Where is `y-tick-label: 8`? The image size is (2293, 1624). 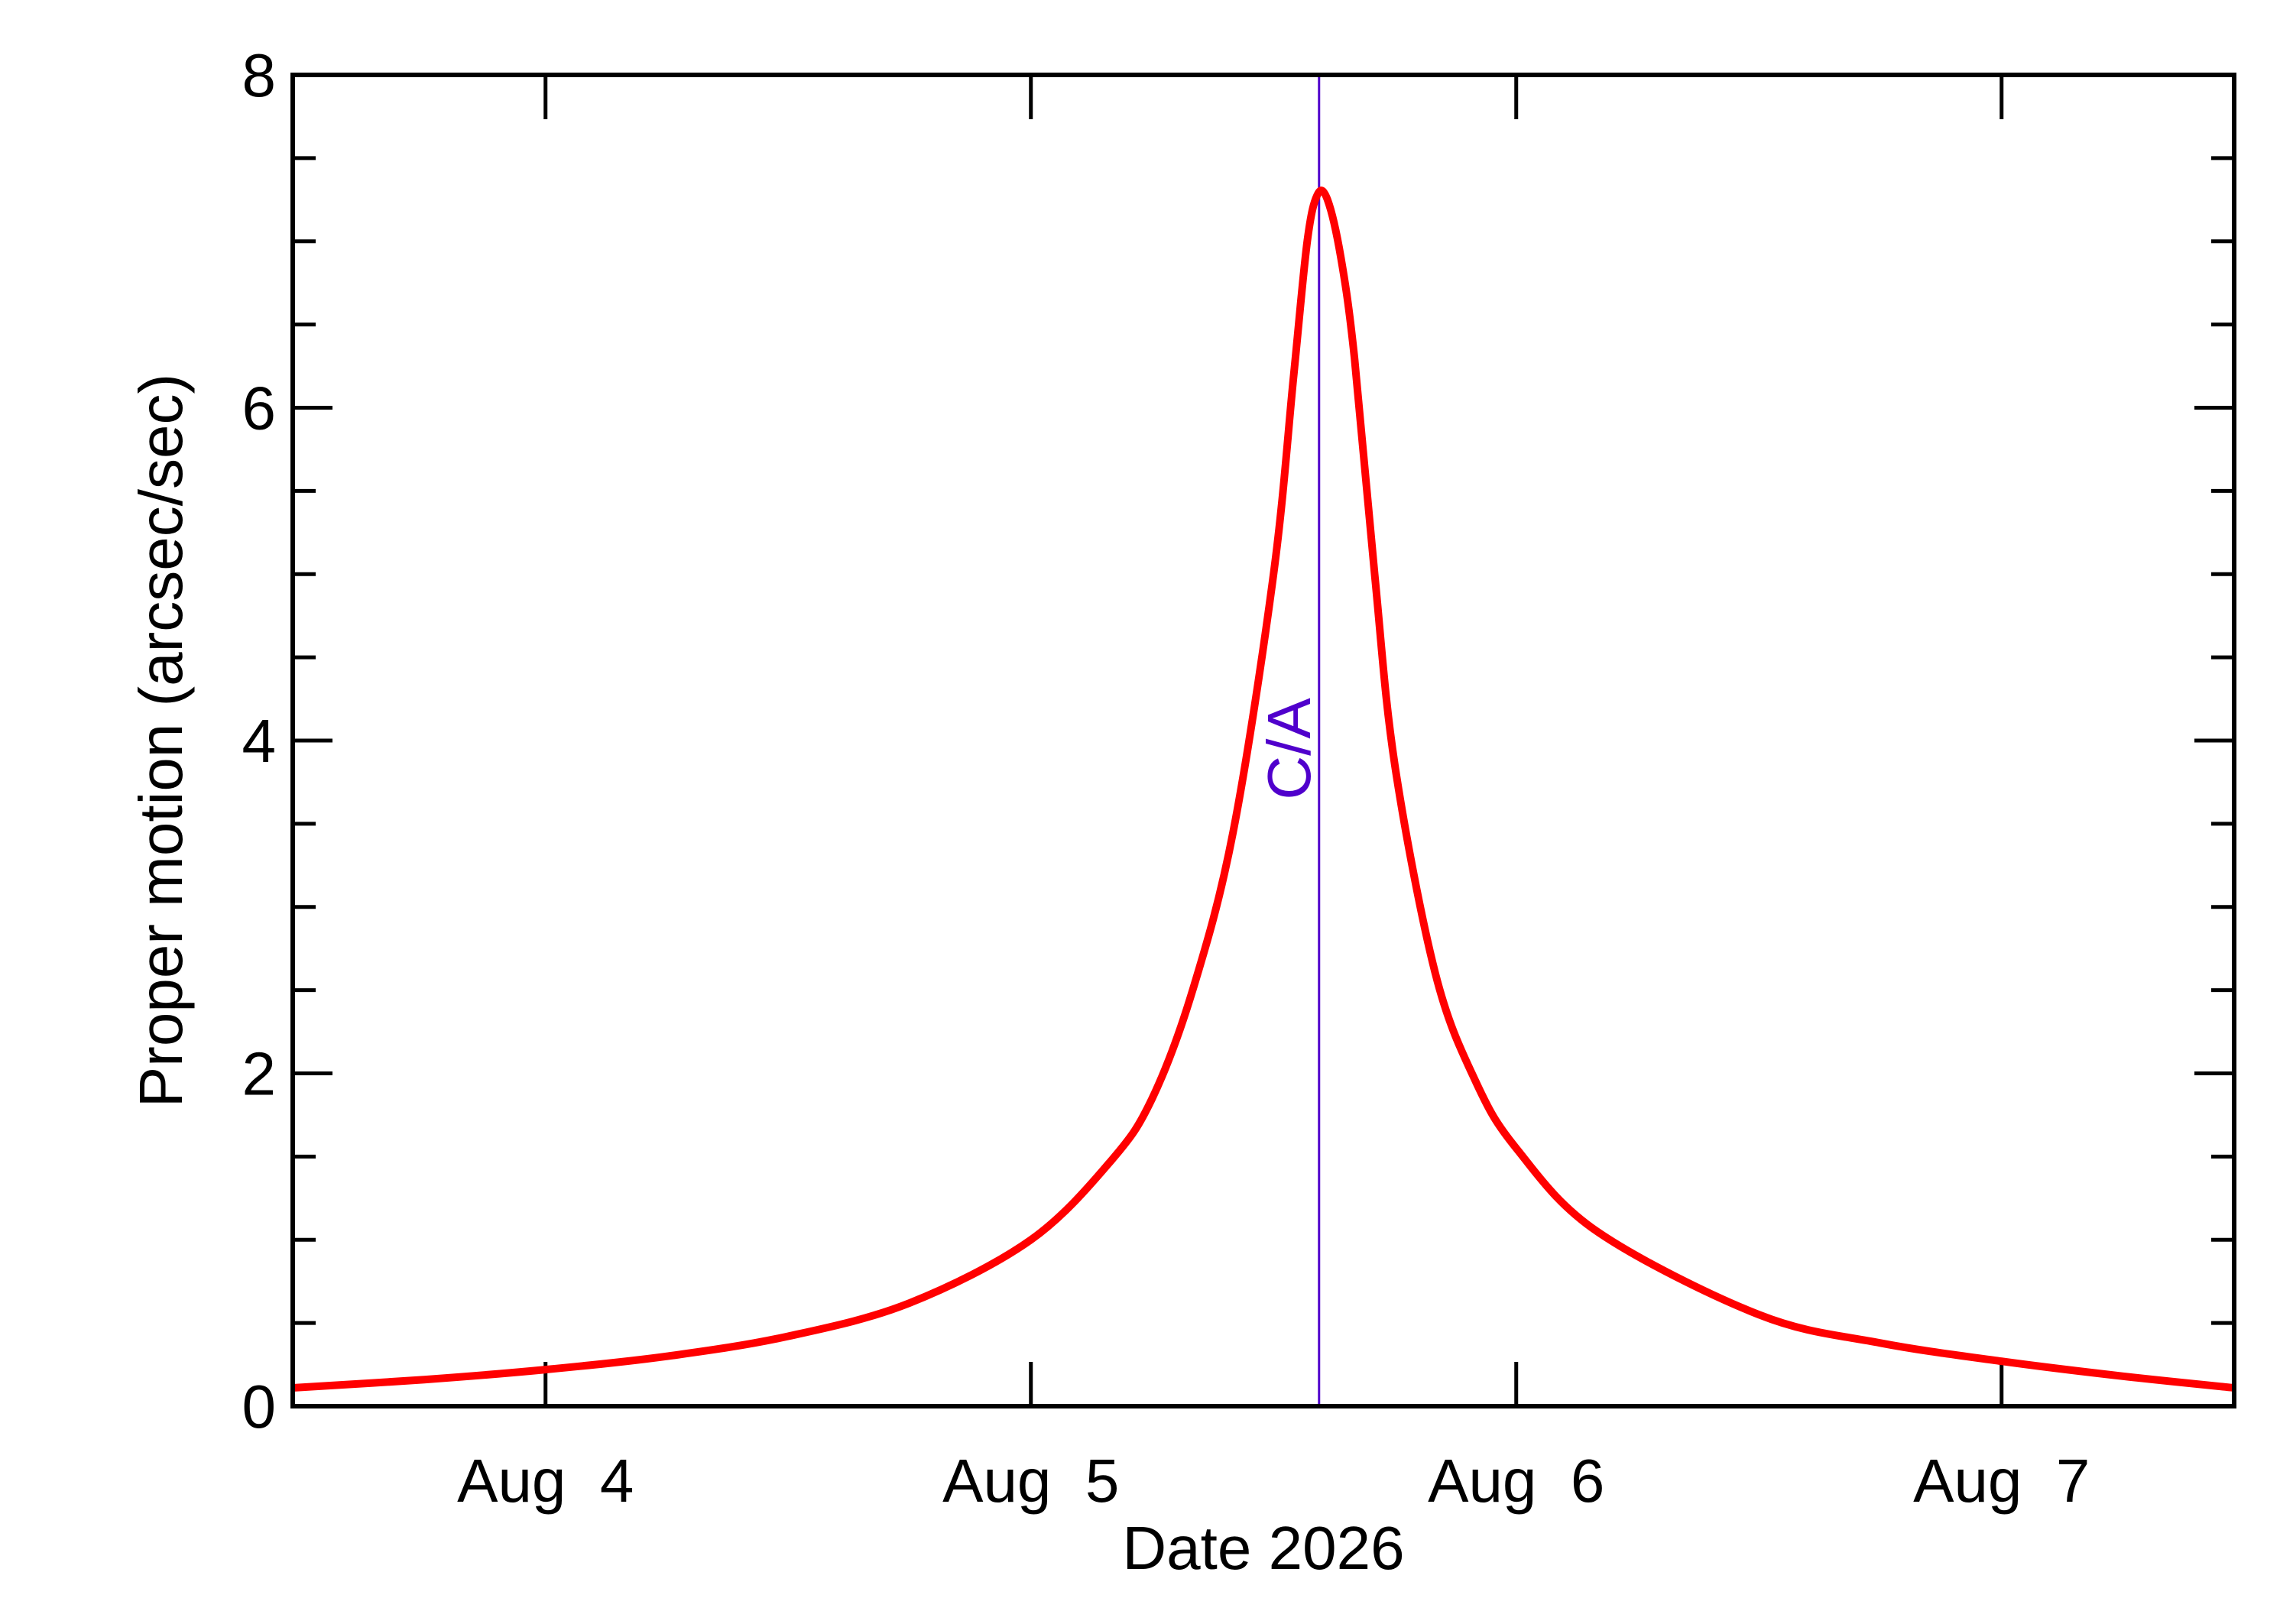
y-tick-label: 8 is located at coordinates (259, 75).